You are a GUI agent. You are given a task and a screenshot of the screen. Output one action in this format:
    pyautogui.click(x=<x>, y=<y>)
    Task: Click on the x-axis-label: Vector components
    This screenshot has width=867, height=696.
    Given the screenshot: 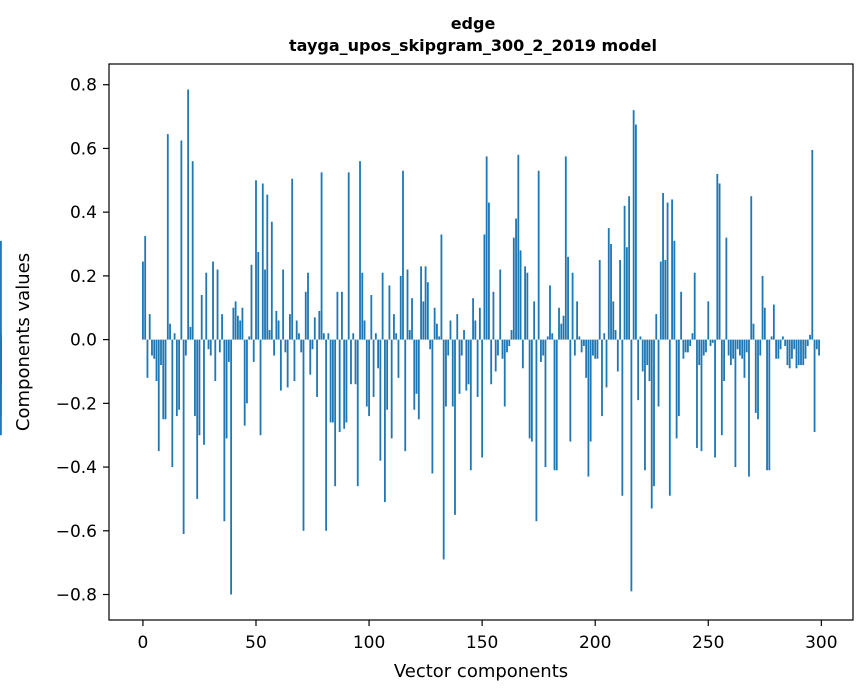 What is the action you would take?
    pyautogui.click(x=481, y=671)
    